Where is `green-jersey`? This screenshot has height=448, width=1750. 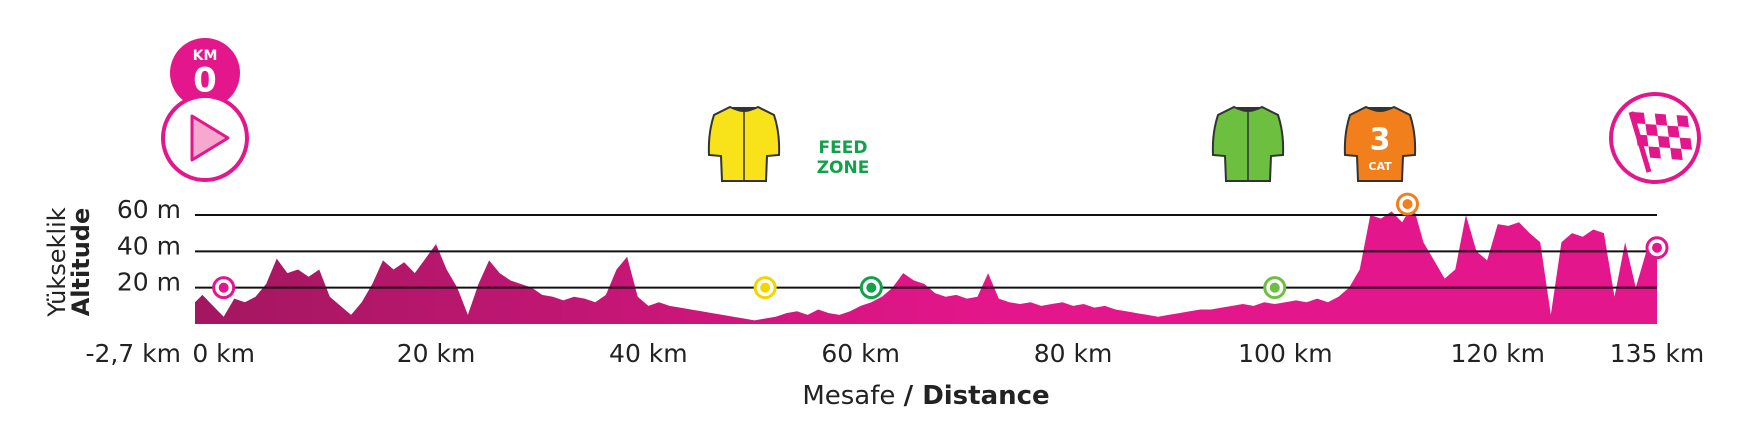 green-jersey is located at coordinates (1248, 143).